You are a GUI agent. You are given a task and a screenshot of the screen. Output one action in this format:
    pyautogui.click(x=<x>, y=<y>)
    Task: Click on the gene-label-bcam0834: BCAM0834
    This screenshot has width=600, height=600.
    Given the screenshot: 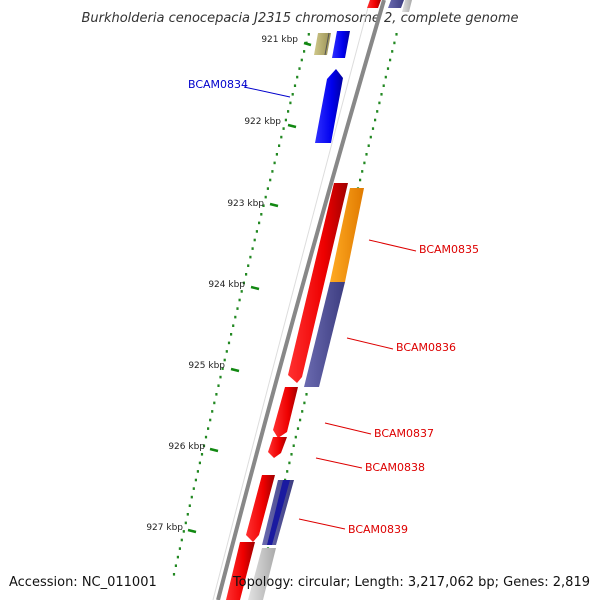 What is the action you would take?
    pyautogui.click(x=218, y=84)
    